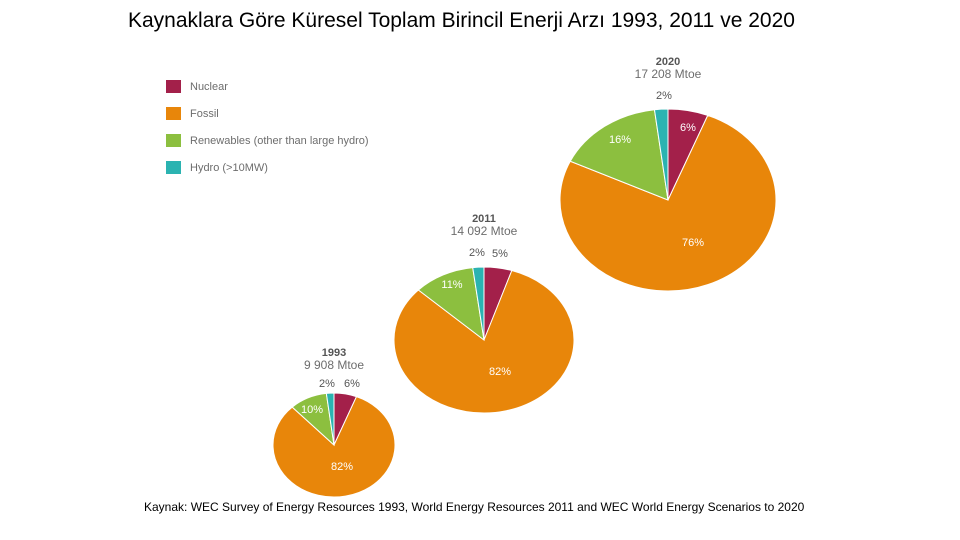  What do you see at coordinates (668, 62) in the screenshot?
I see `pie-title-2020: 2020` at bounding box center [668, 62].